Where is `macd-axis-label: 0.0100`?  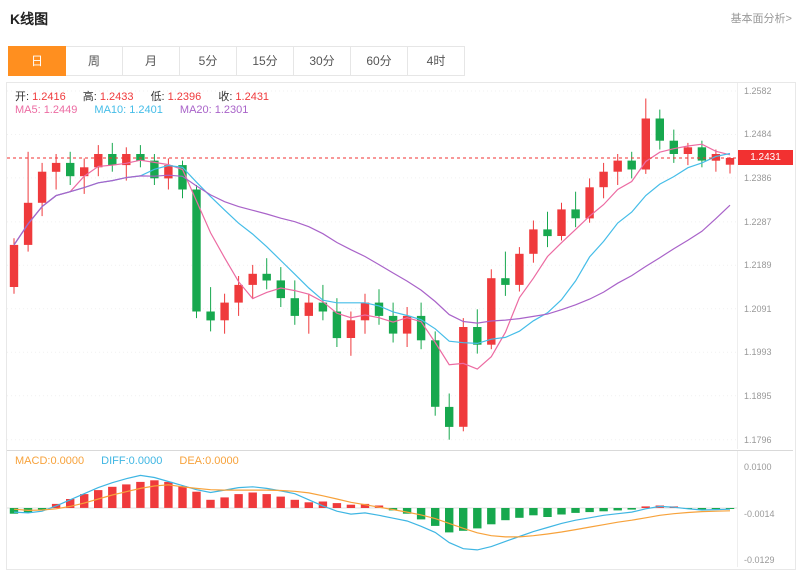
macd-axis-label: 0.0100 is located at coordinates (758, 467).